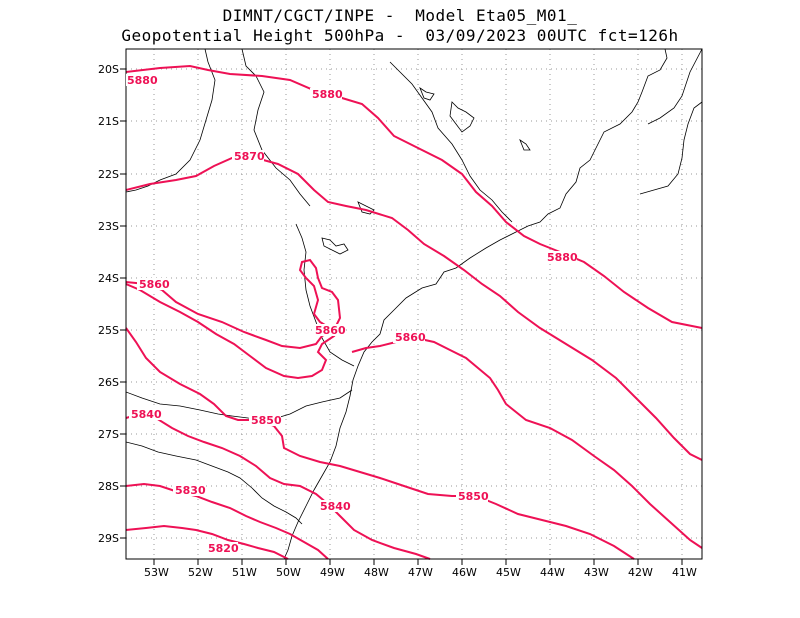 The image size is (800, 618). I want to click on contour-label-5860-b: 5860, so click(330, 330).